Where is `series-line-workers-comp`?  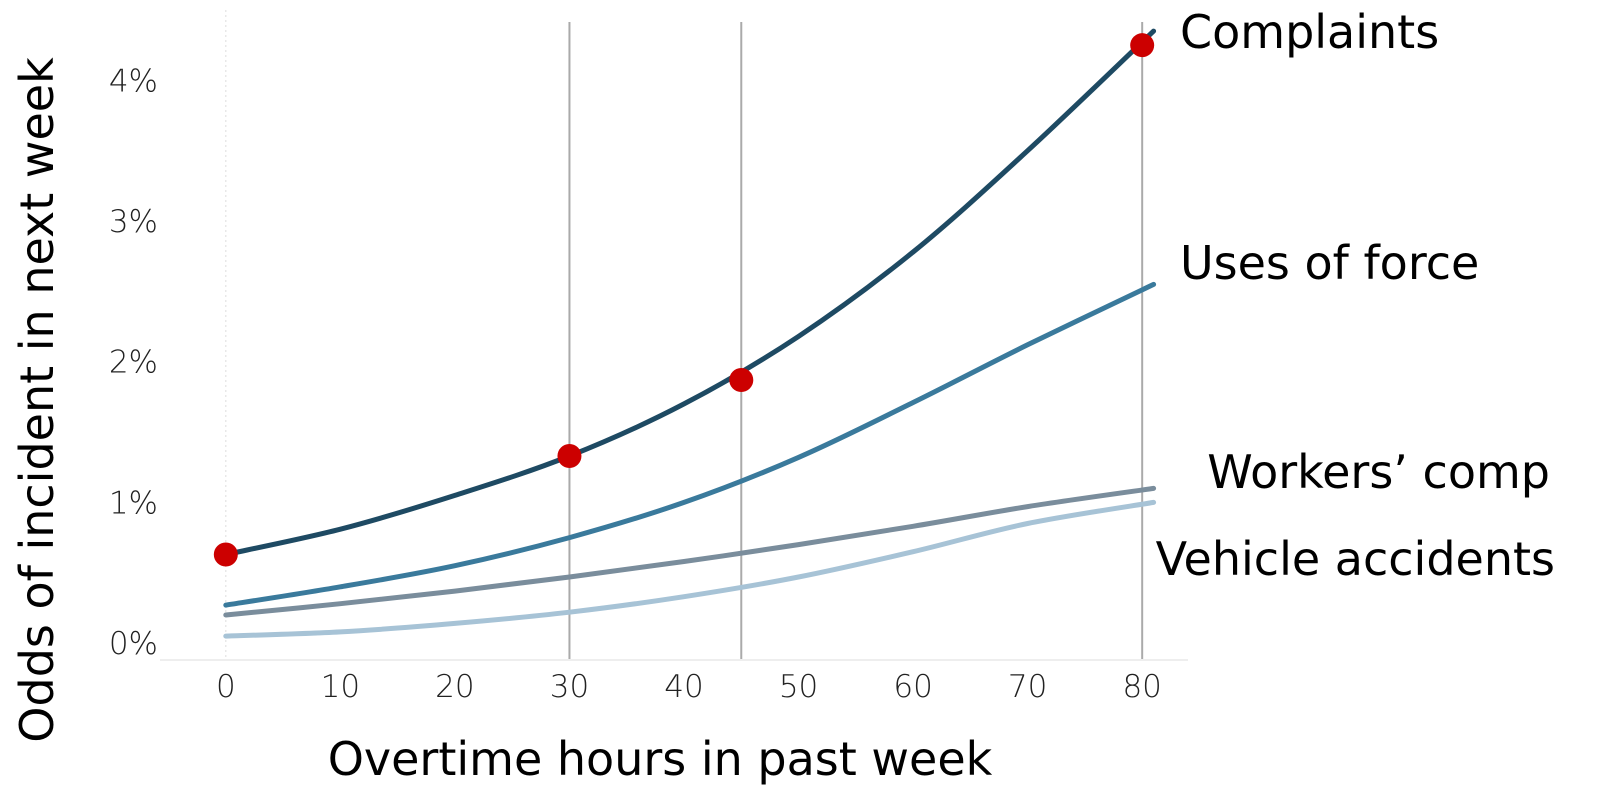 series-line-workers-comp is located at coordinates (690, 551).